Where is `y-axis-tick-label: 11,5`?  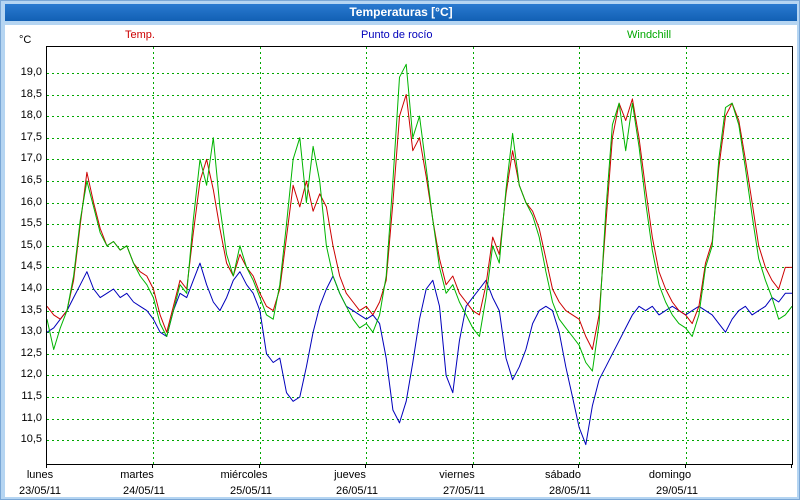 y-axis-tick-label: 11,5 is located at coordinates (31, 396).